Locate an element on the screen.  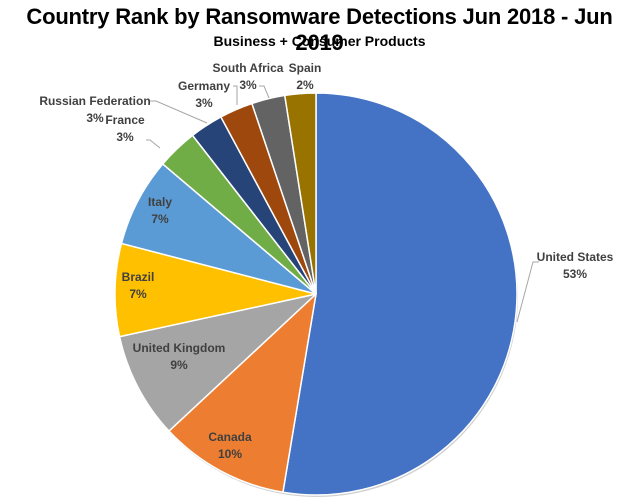
label-germany: Germany is located at coordinates (204, 86).